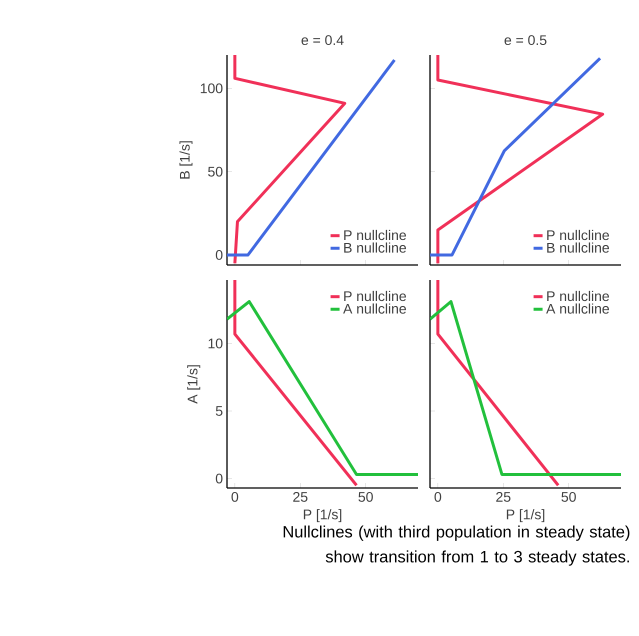 This screenshot has height=636, width=639. I want to click on chart-title: e = 0.5, so click(525, 40).